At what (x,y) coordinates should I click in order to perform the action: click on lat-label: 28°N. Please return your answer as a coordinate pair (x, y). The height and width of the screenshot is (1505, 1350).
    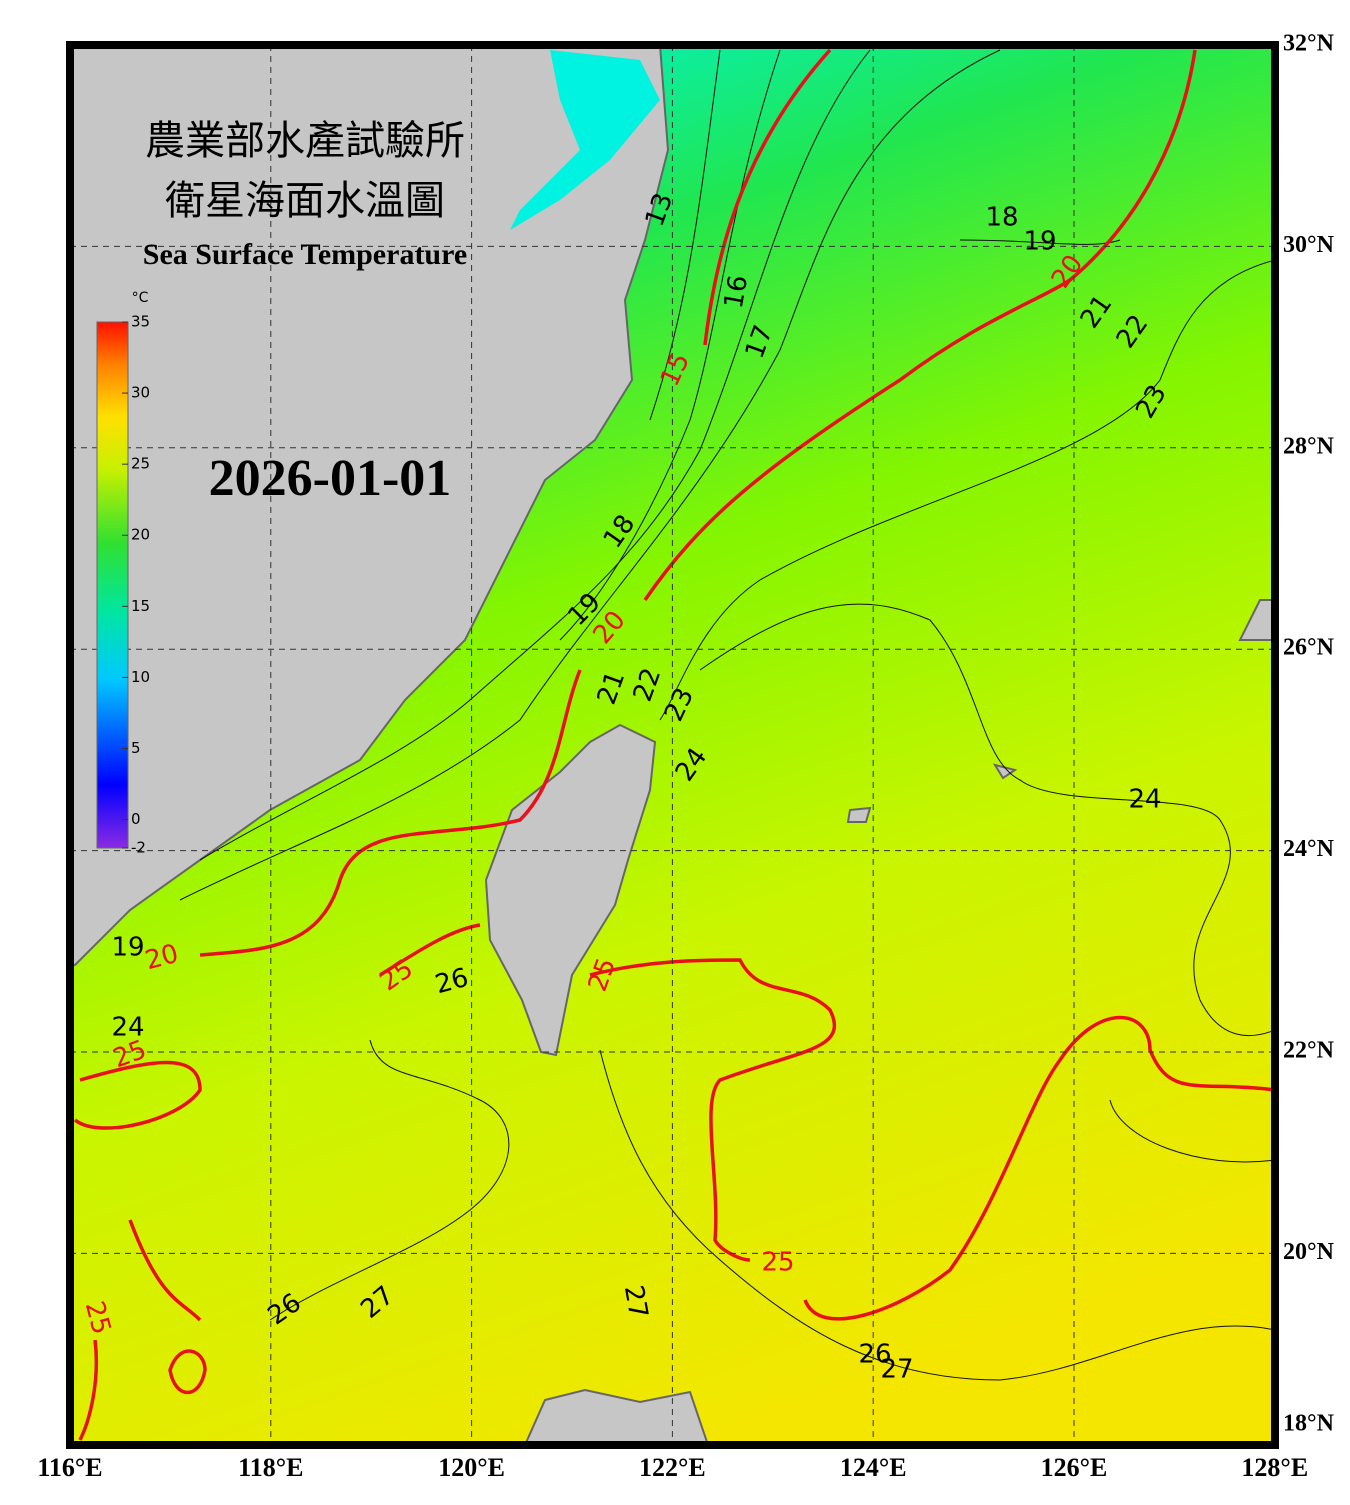
    Looking at the image, I should click on (1309, 446).